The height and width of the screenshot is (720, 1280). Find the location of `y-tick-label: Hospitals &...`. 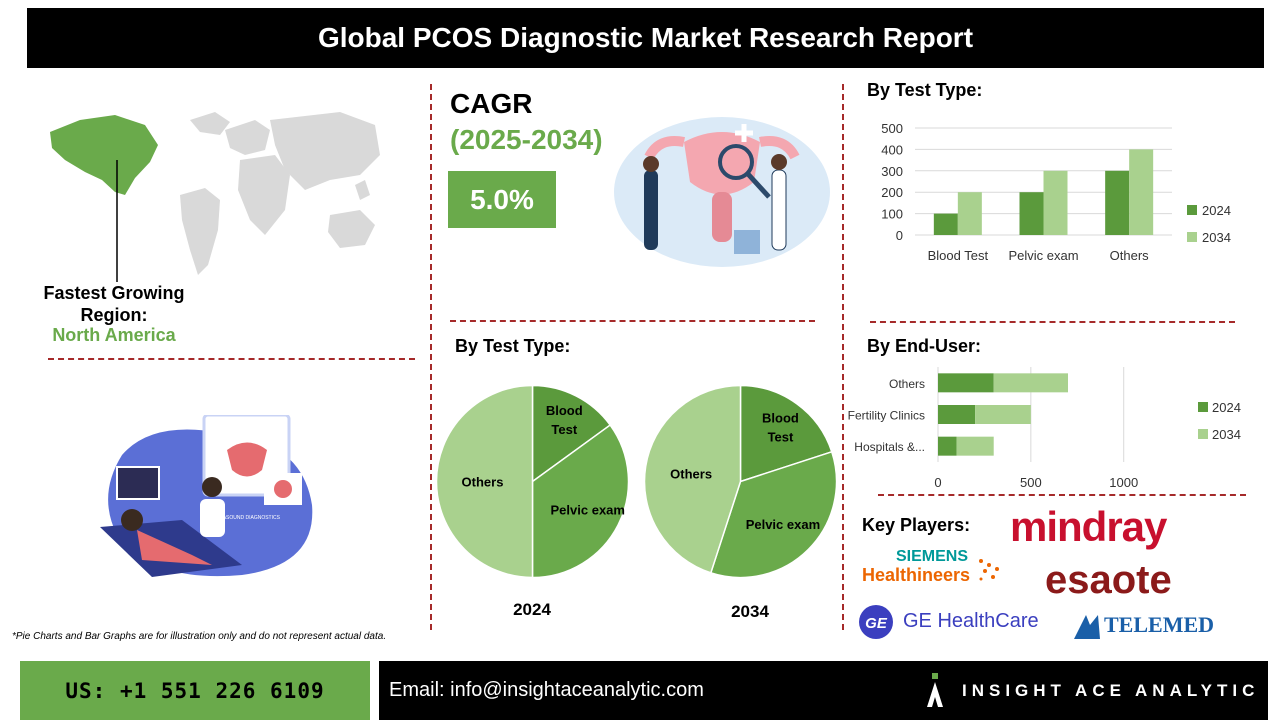

y-tick-label: Hospitals &... is located at coordinates (889, 447).